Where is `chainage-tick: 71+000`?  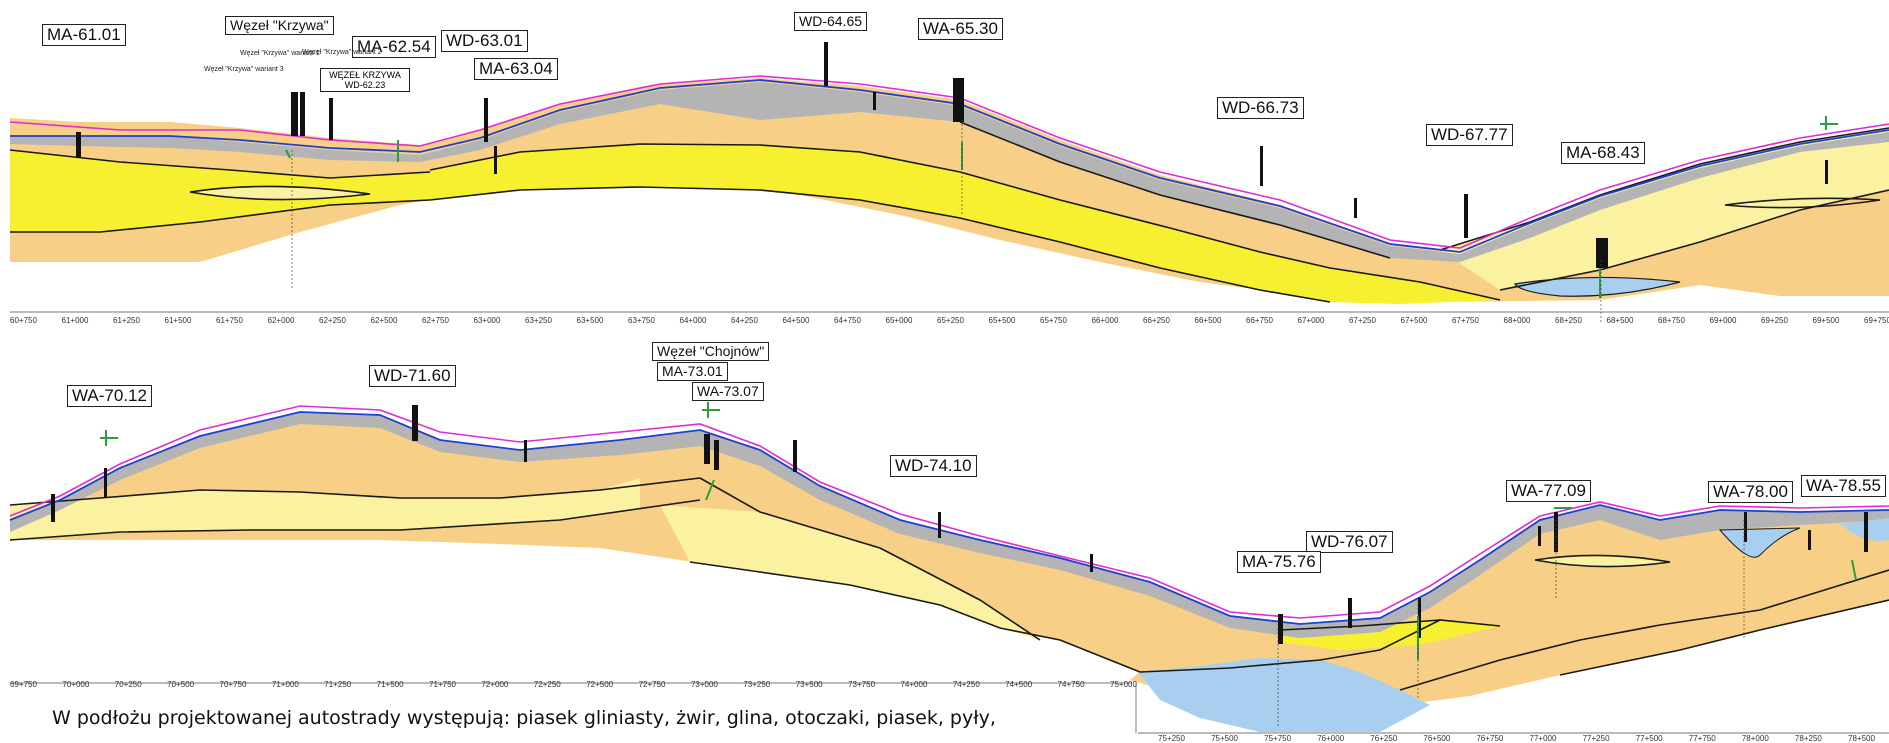 chainage-tick: 71+000 is located at coordinates (285, 684).